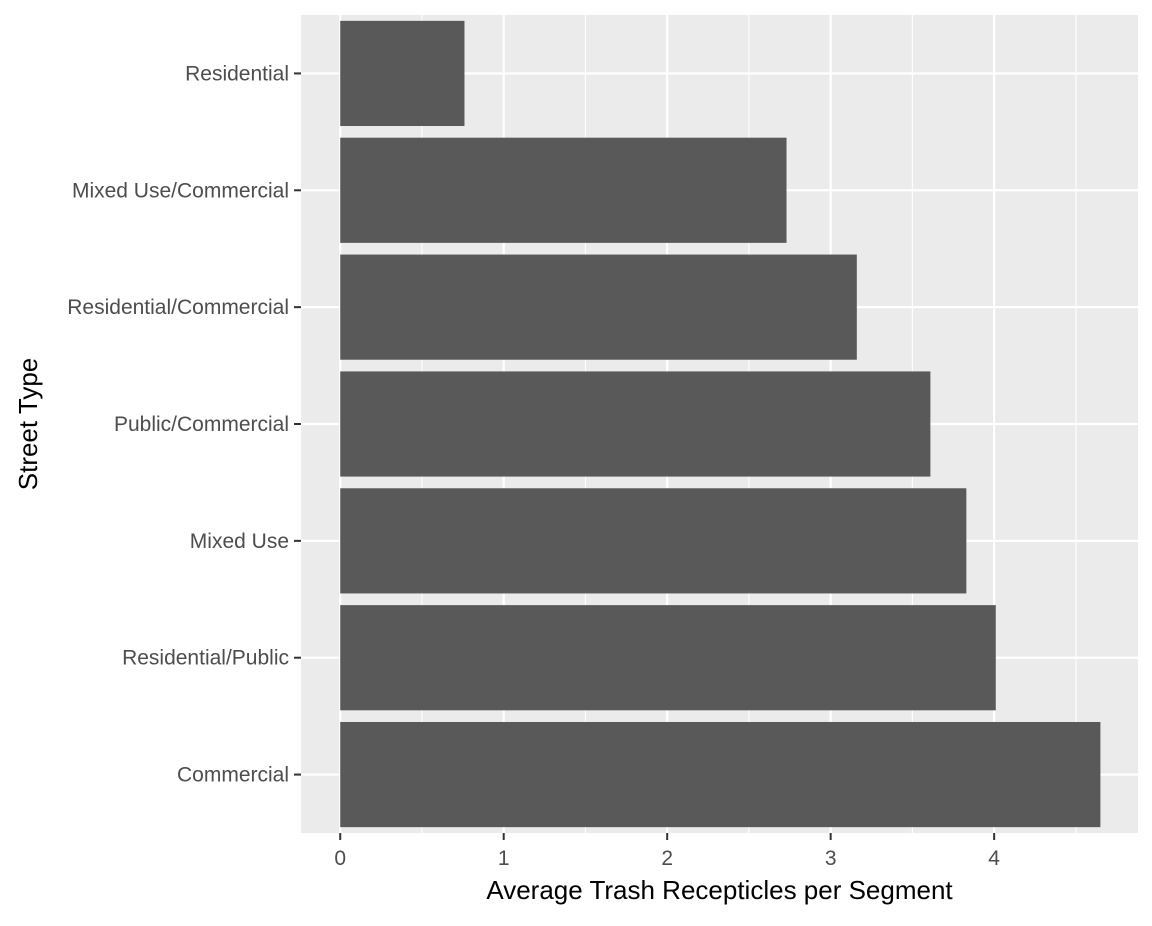 This screenshot has height=926, width=1152. I want to click on y-tick-label: Mixed Use, so click(239, 541).